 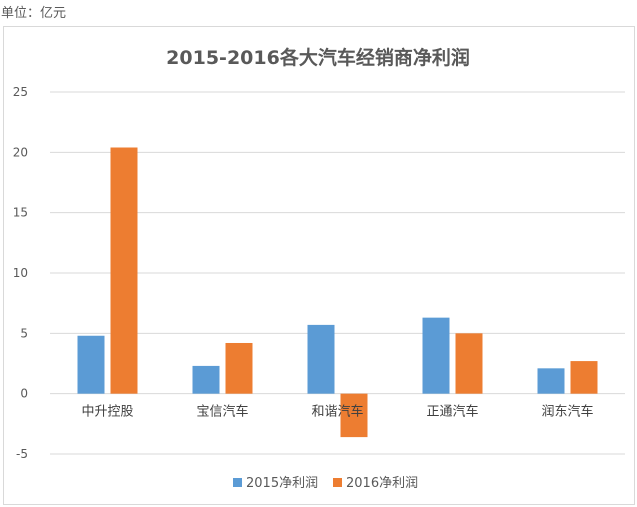 I want to click on x-category-label: 润东汽车, so click(x=567, y=412).